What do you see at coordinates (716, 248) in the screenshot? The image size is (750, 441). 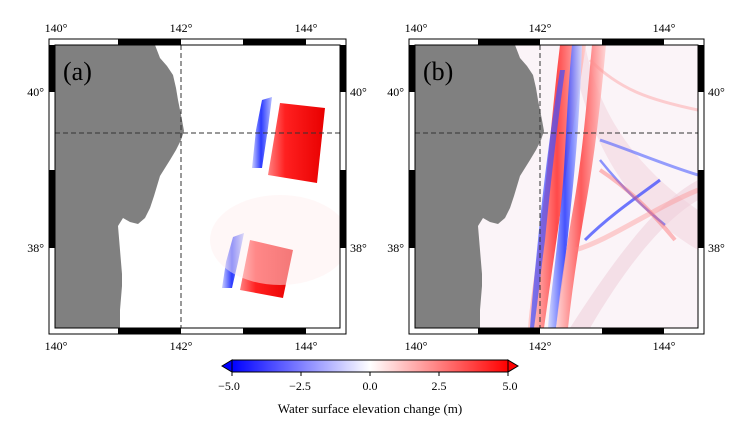 I see `panel-b-lat-tick-38-right: 38°` at bounding box center [716, 248].